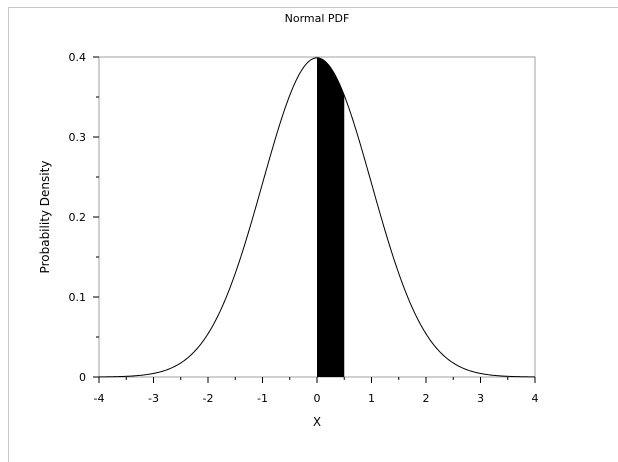 This screenshot has width=618, height=462. Describe the element at coordinates (208, 398) in the screenshot. I see `x-tick-label: -2` at that location.